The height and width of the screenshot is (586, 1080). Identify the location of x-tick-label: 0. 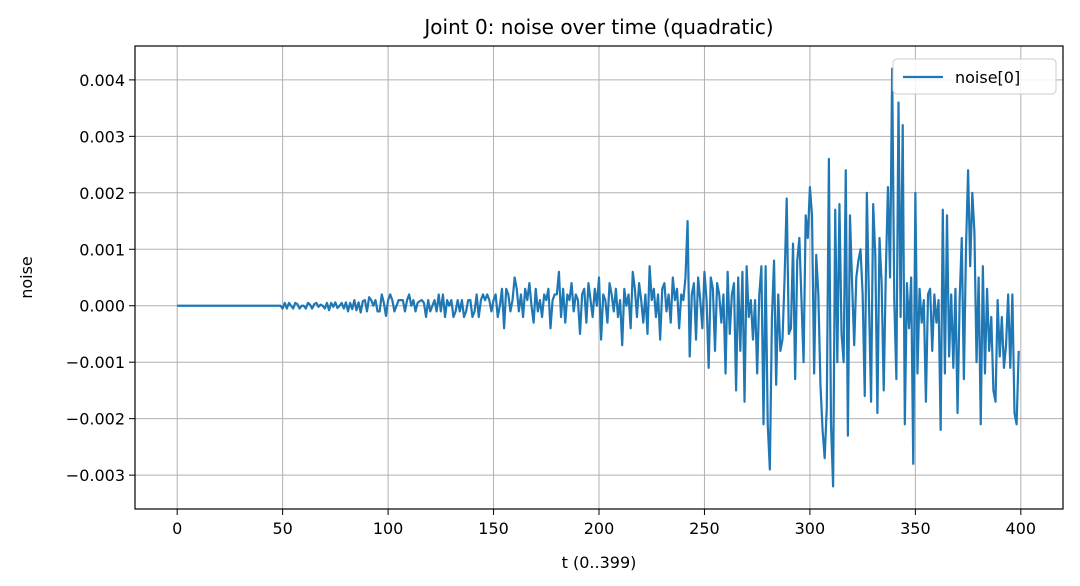
(177, 528).